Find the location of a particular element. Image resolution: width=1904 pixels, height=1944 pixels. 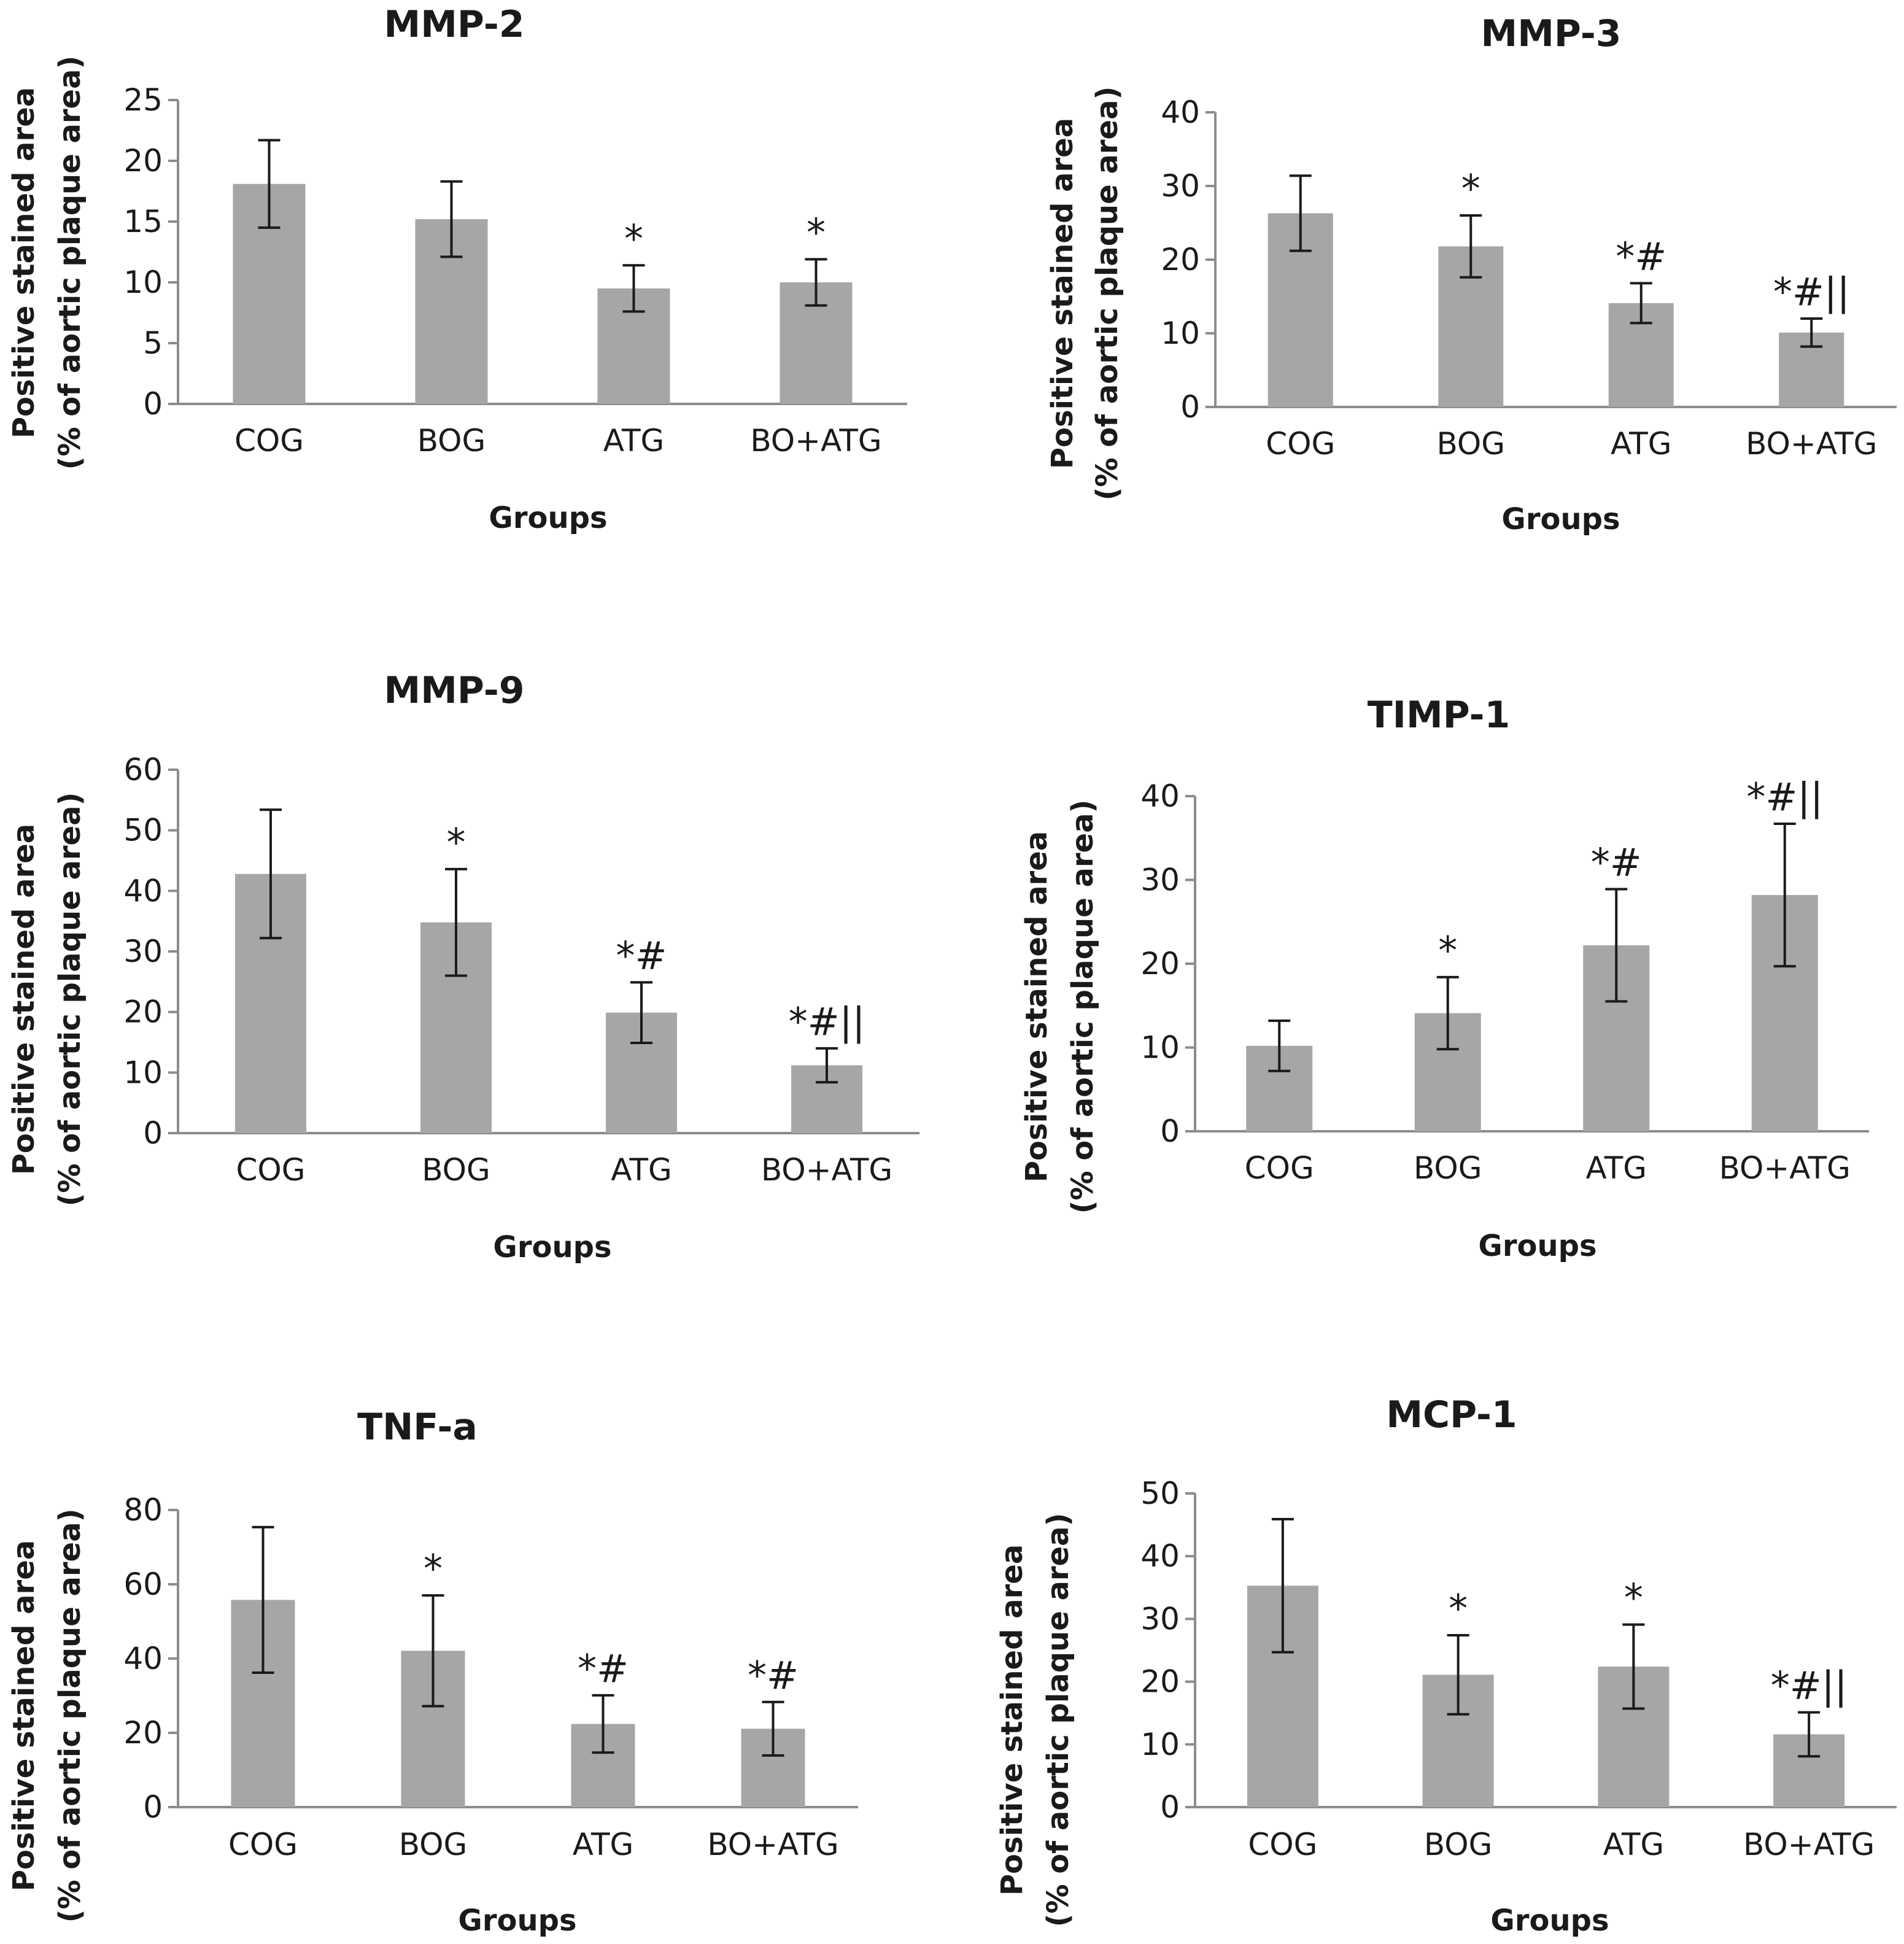

plot-area: 0 10 20 30 40 50 60 COG * BOG *# ATG *#|| BO+ATG is located at coordinates (521, 970).